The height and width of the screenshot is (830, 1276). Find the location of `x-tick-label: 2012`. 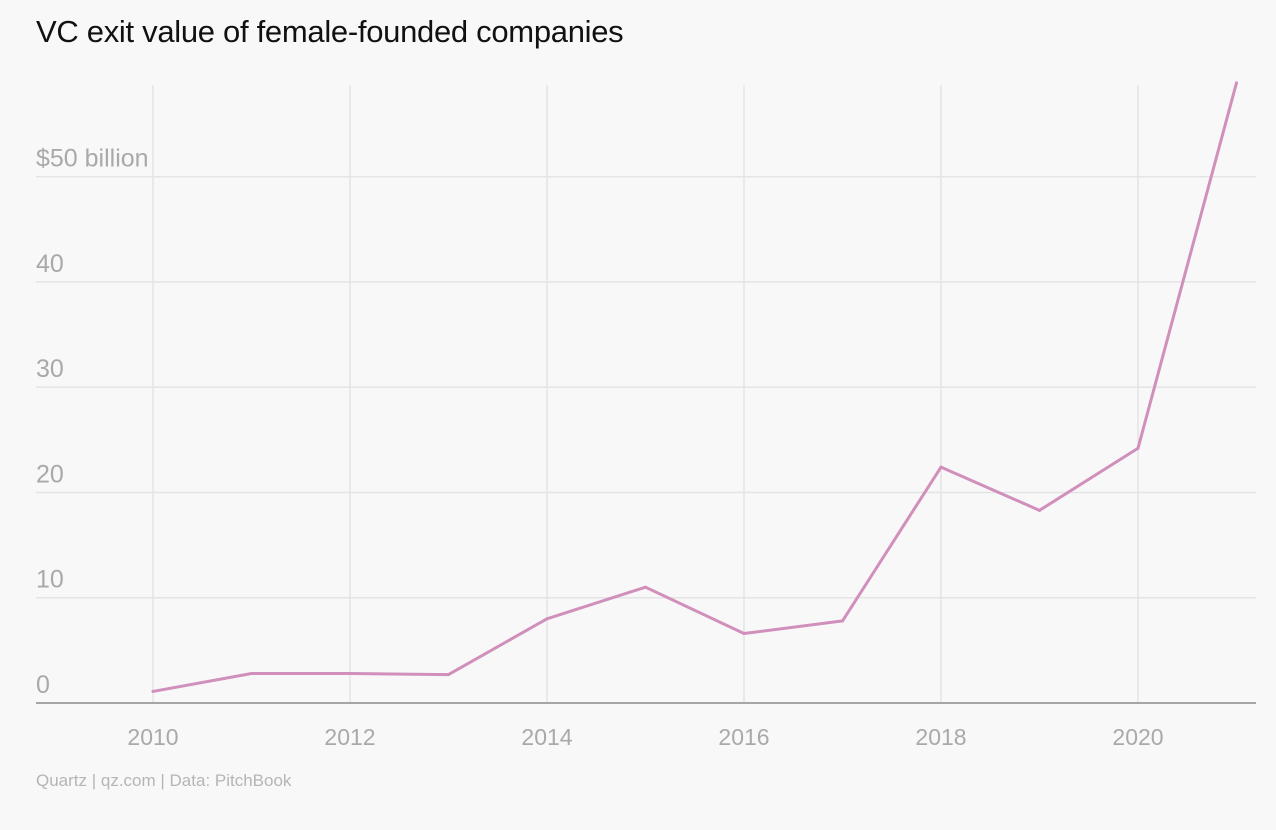

x-tick-label: 2012 is located at coordinates (349, 737).